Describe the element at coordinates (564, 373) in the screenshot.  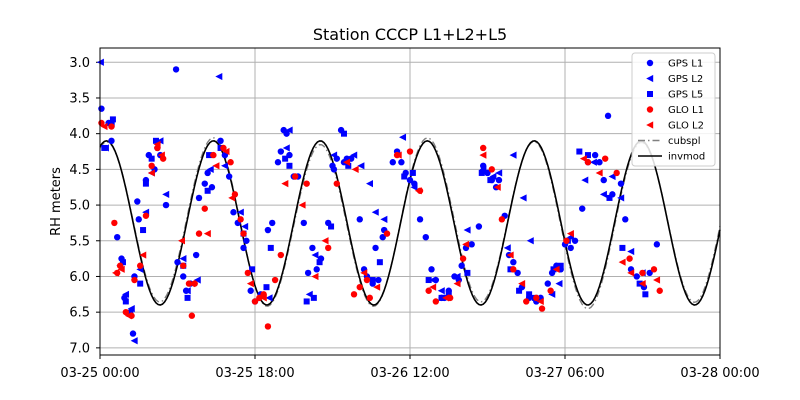
I see `x-tick-label-3: 03-27 06:00` at that location.